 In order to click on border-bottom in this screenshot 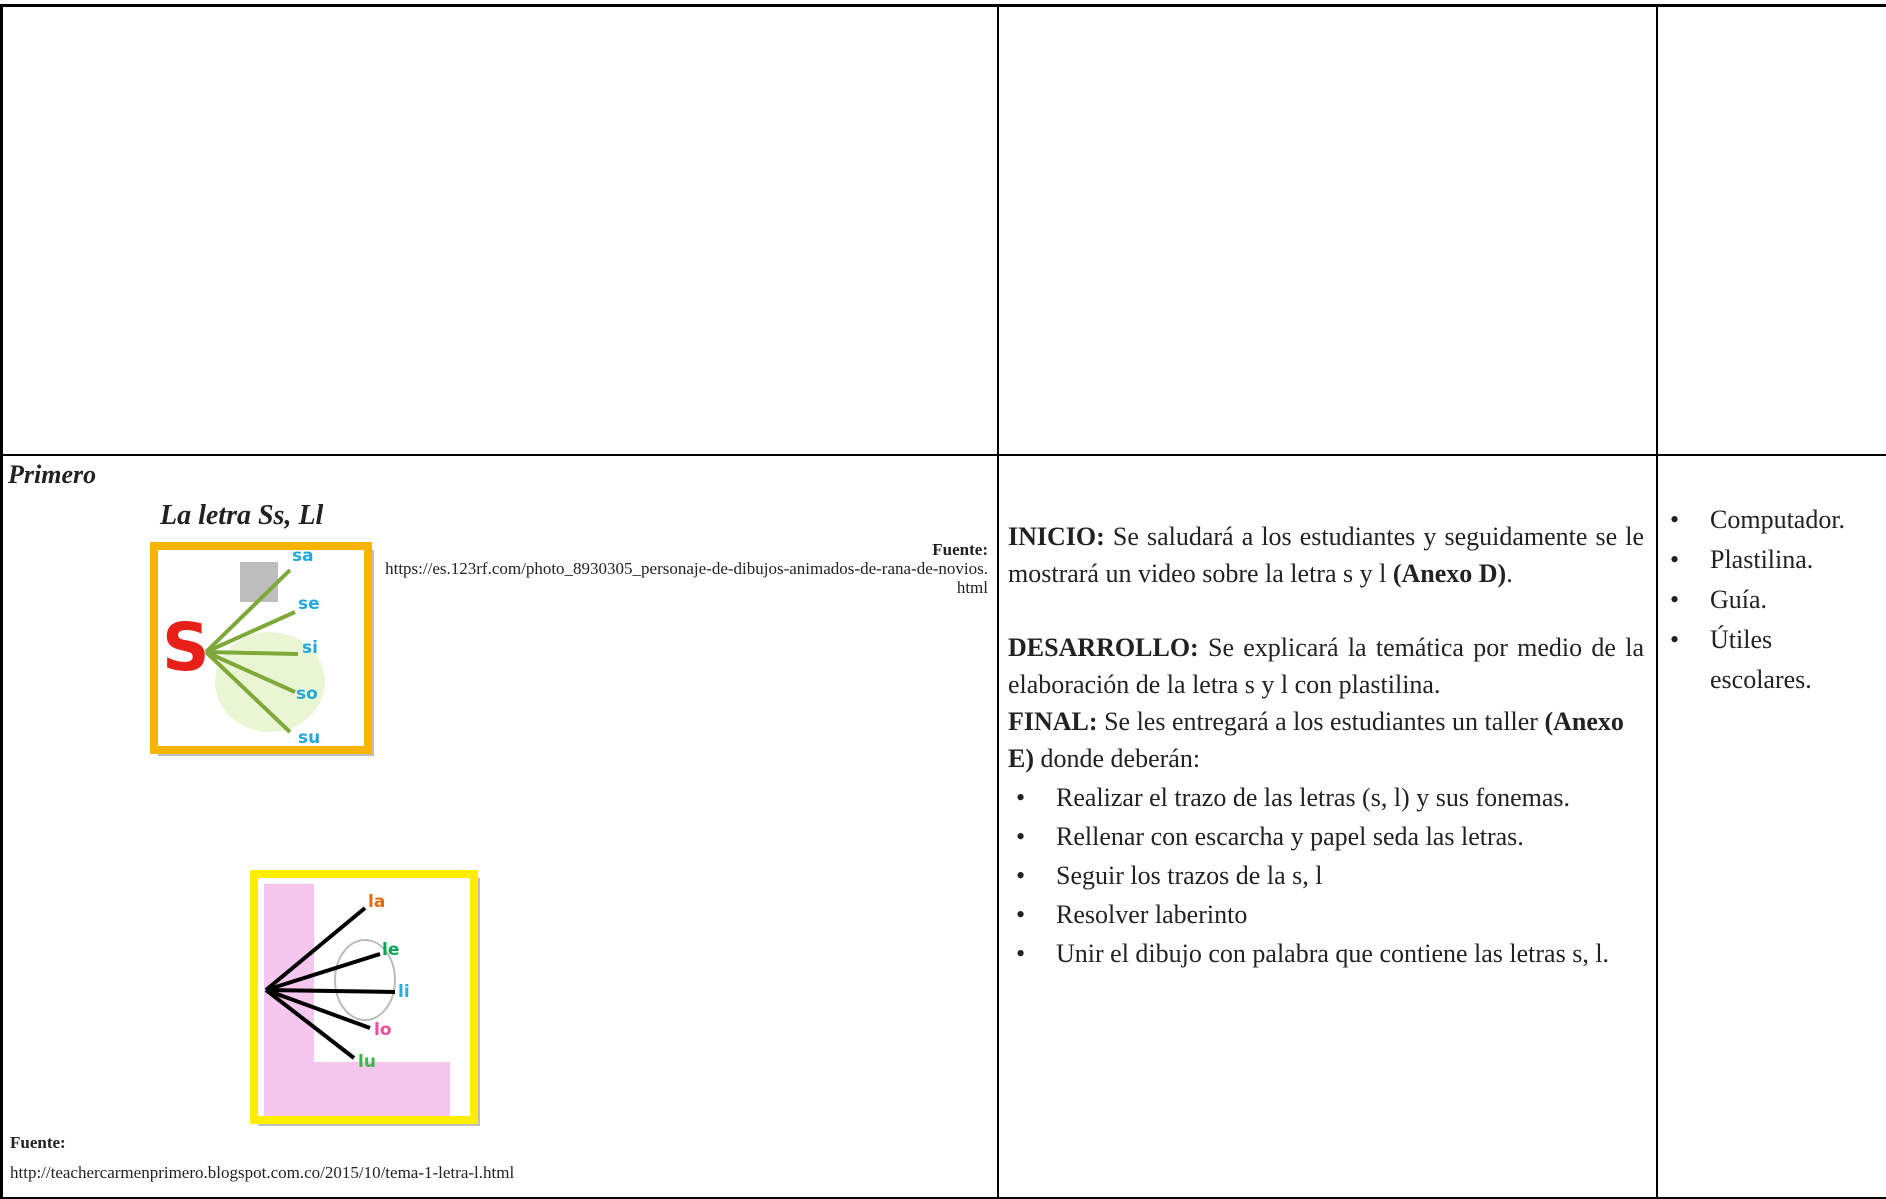, I will do `click(943, 1198)`.